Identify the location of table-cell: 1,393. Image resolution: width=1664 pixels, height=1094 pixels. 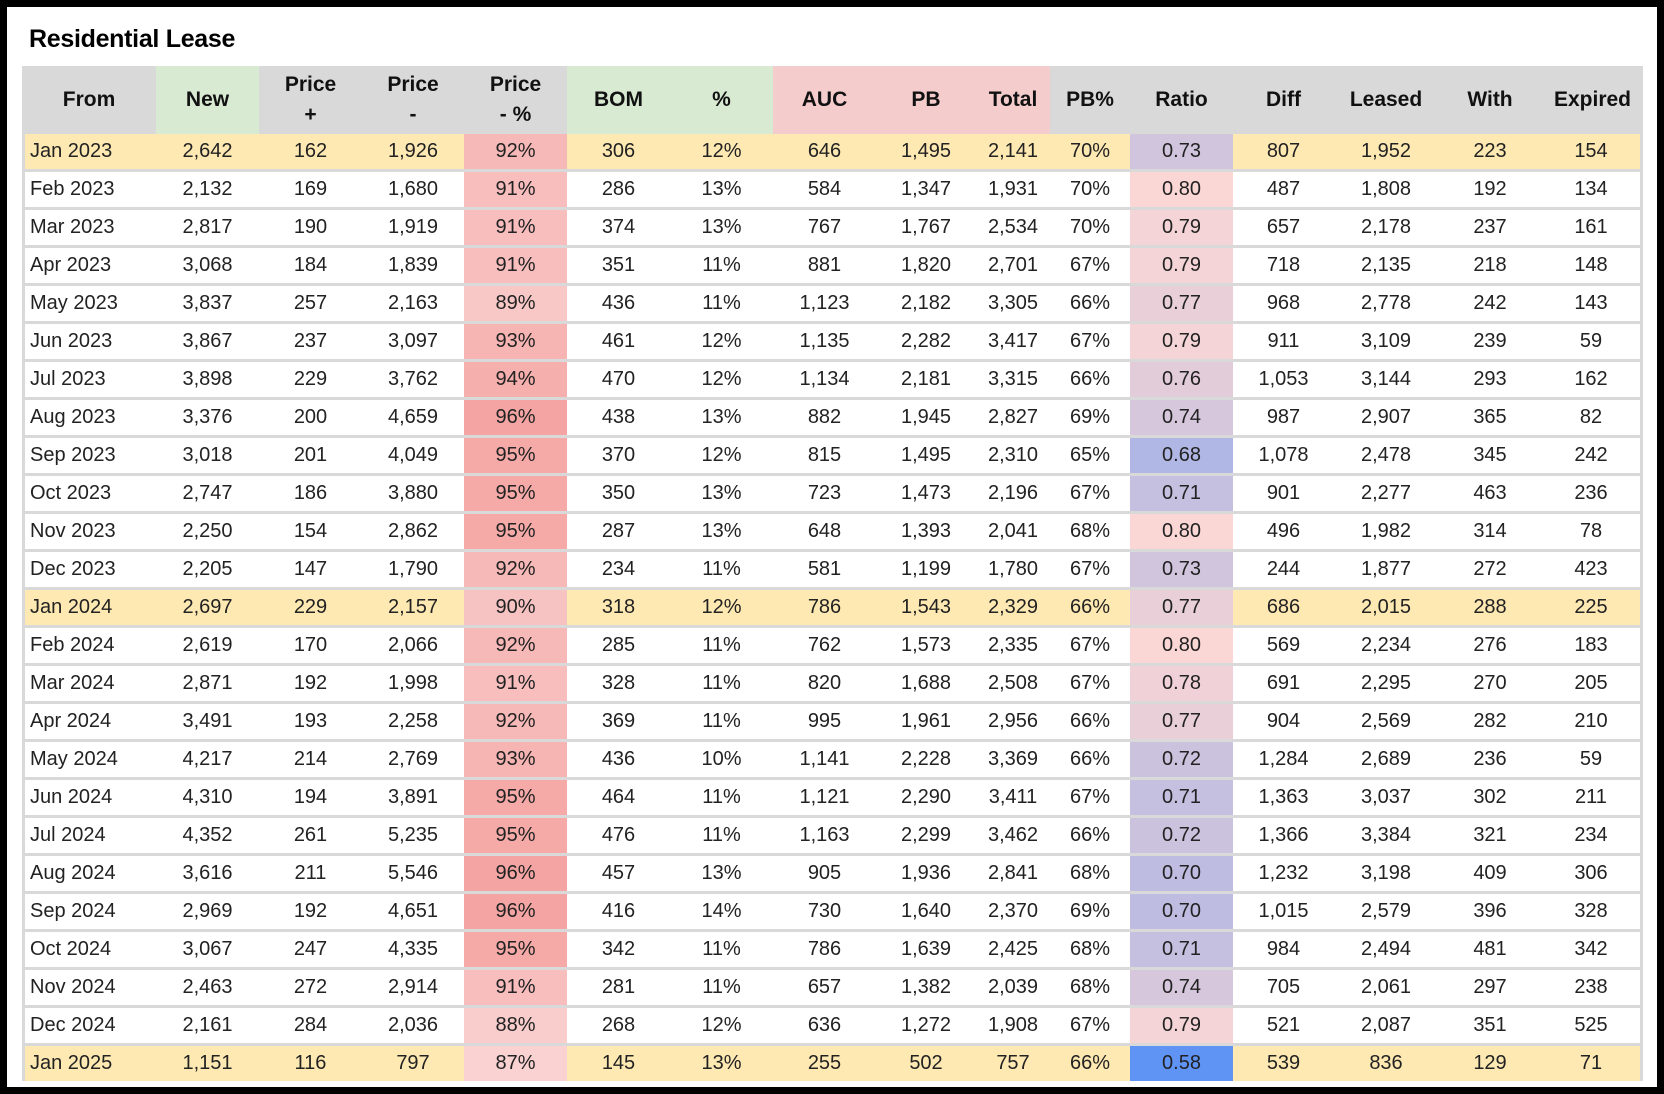
(926, 530).